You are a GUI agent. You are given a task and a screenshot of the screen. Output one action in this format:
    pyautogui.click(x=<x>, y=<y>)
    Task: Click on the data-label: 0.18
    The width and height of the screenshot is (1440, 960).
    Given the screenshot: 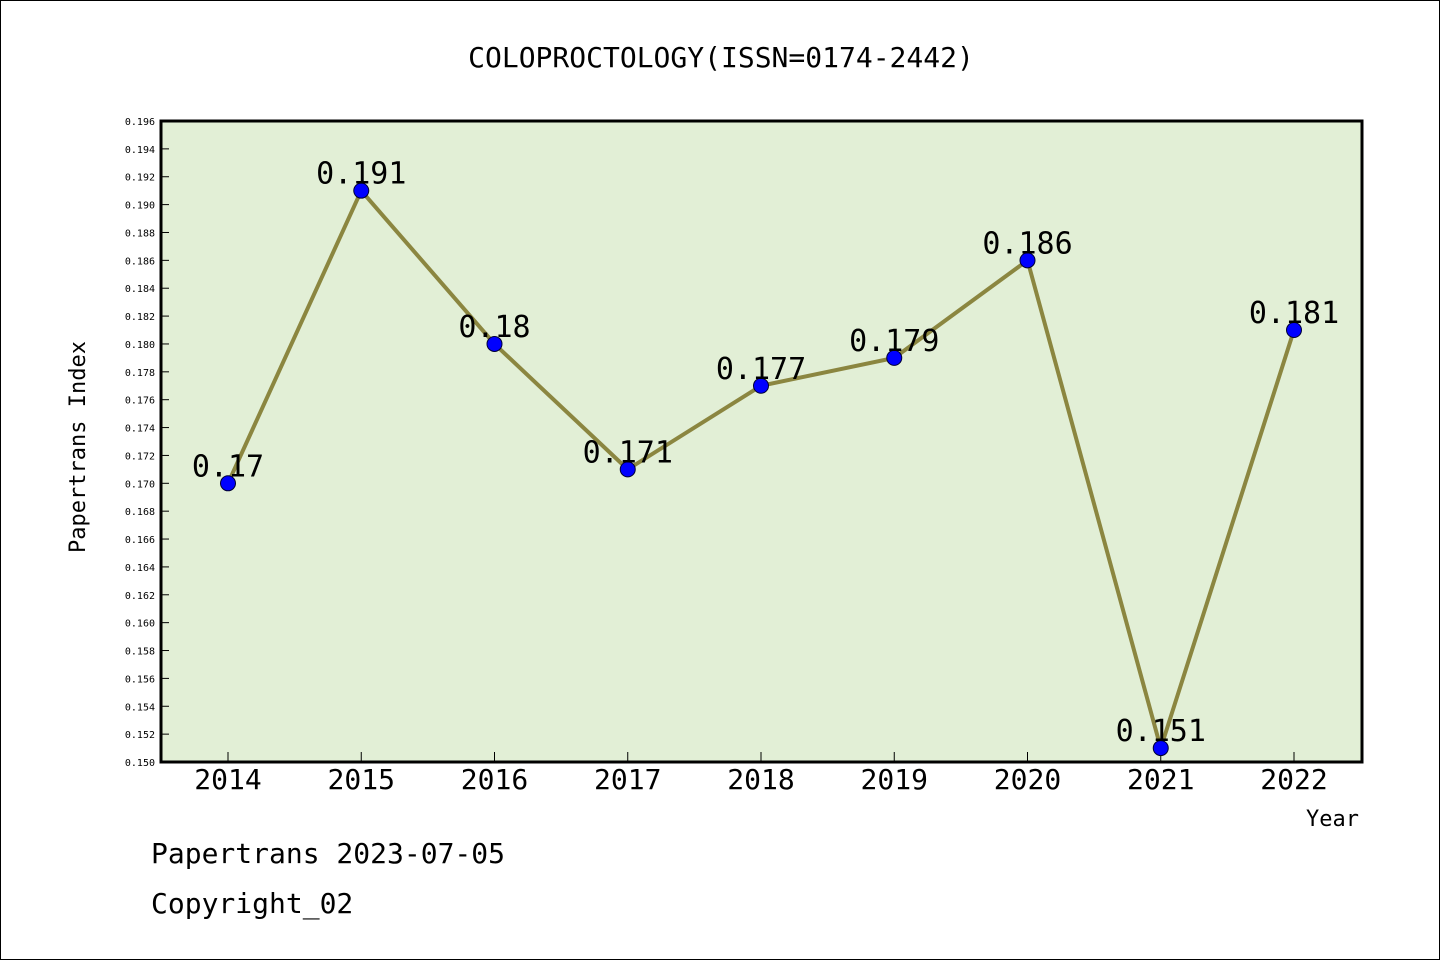 What is the action you would take?
    pyautogui.click(x=494, y=327)
    